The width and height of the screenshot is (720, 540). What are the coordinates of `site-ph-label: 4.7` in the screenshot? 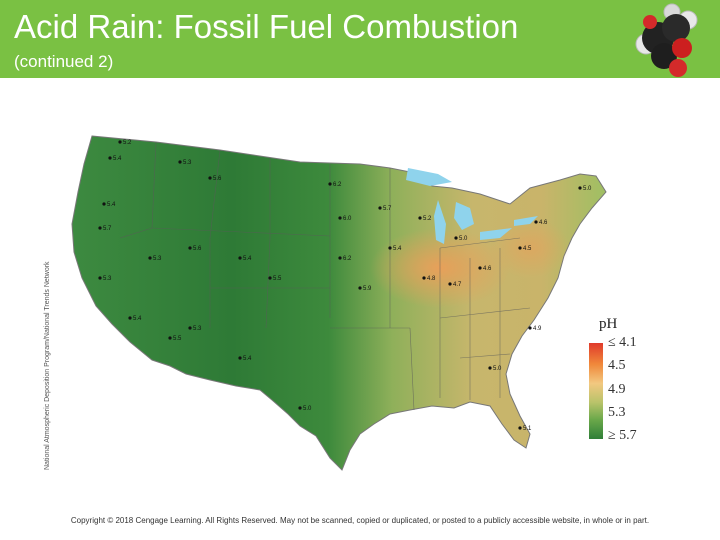 It's located at (457, 285).